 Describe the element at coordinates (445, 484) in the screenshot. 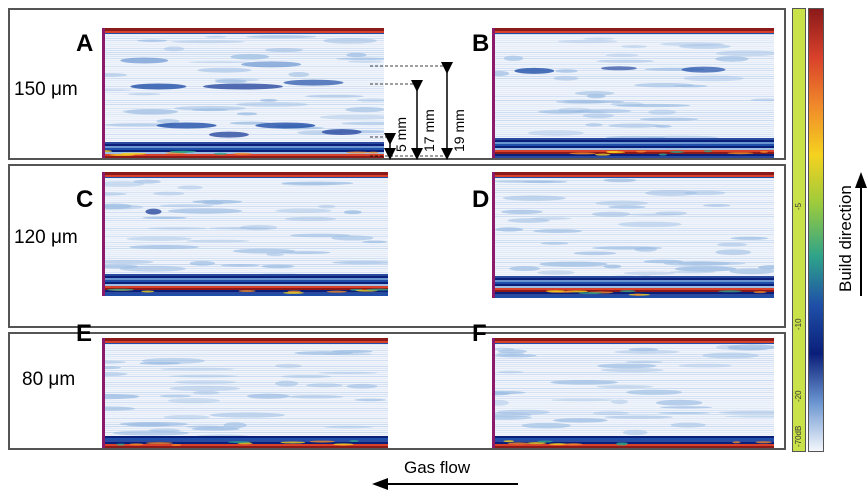

I see `gas-flow-arrow` at that location.